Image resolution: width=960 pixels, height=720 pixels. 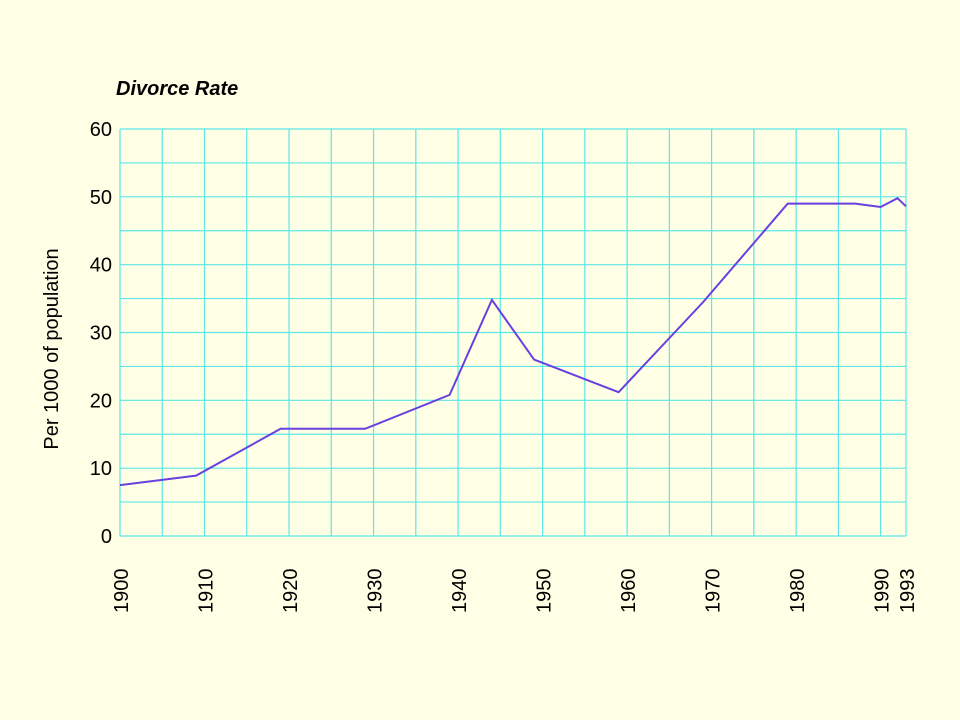 I want to click on x-tick-label: 1920, so click(x=291, y=591).